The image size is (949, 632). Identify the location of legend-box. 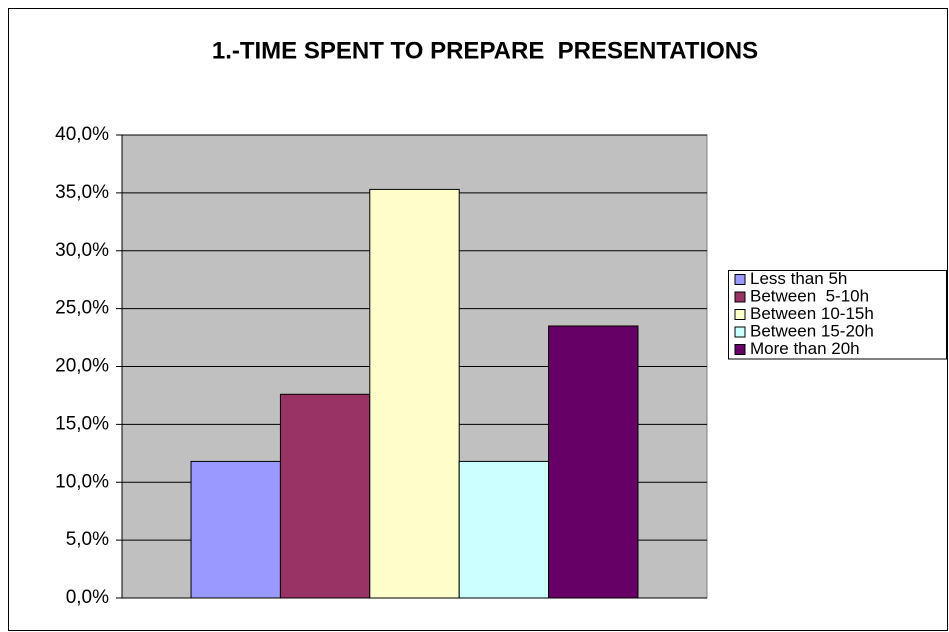
(837, 315).